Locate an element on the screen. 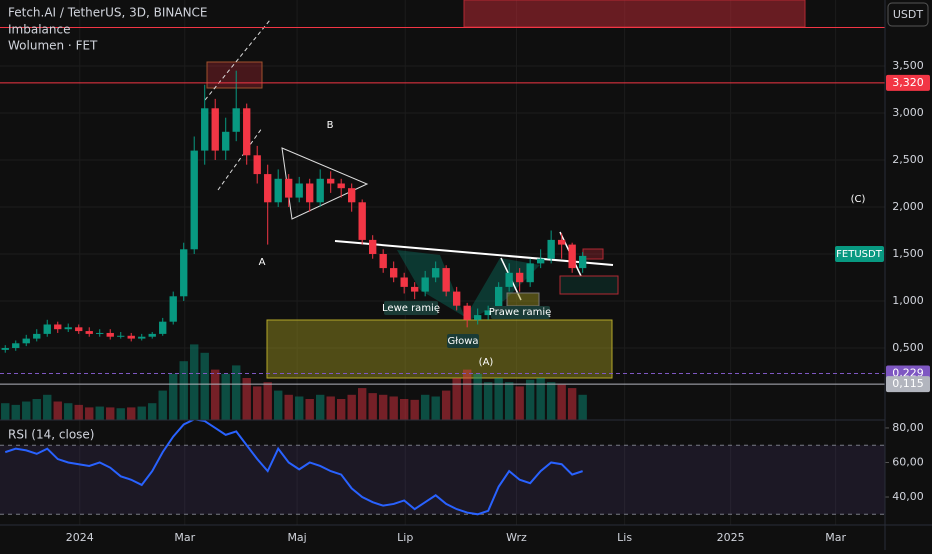  y-tick-label: 3,500 is located at coordinates (908, 65).